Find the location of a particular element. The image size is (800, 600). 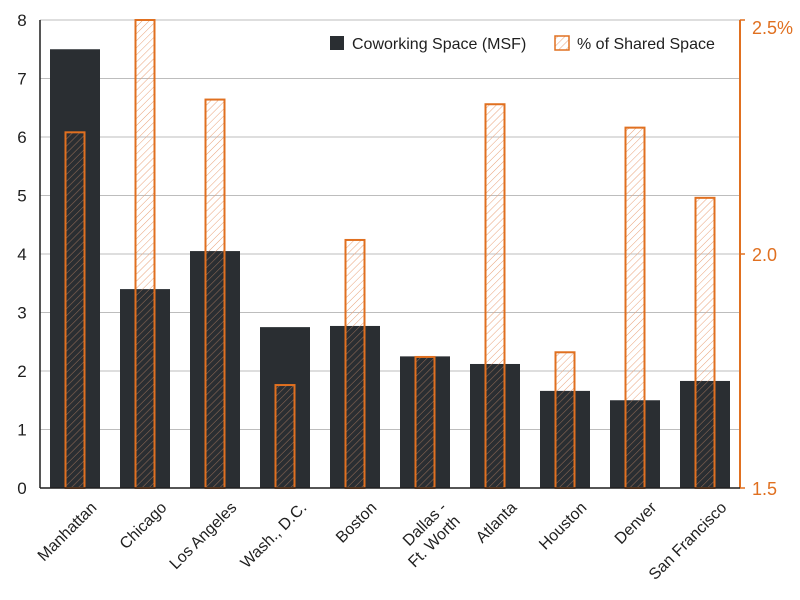

category-label-line: Los Angeles is located at coordinates (204, 536).